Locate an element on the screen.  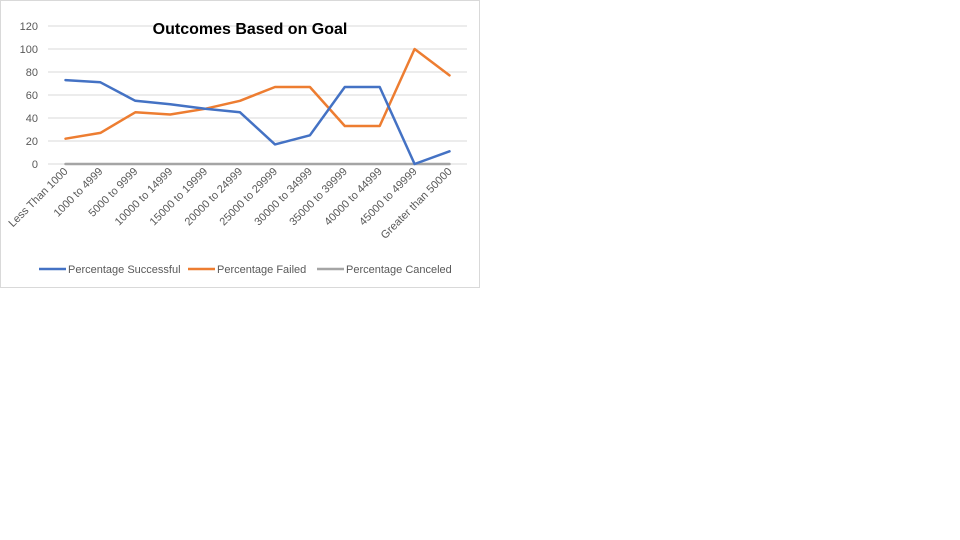
x-tick-label: Less Than 1000 is located at coordinates (38, 198).